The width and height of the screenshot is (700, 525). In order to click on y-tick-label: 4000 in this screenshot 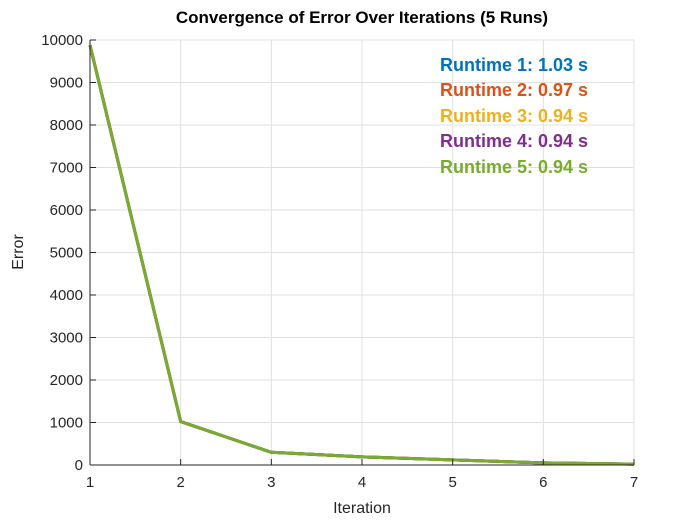, I will do `click(66, 295)`.